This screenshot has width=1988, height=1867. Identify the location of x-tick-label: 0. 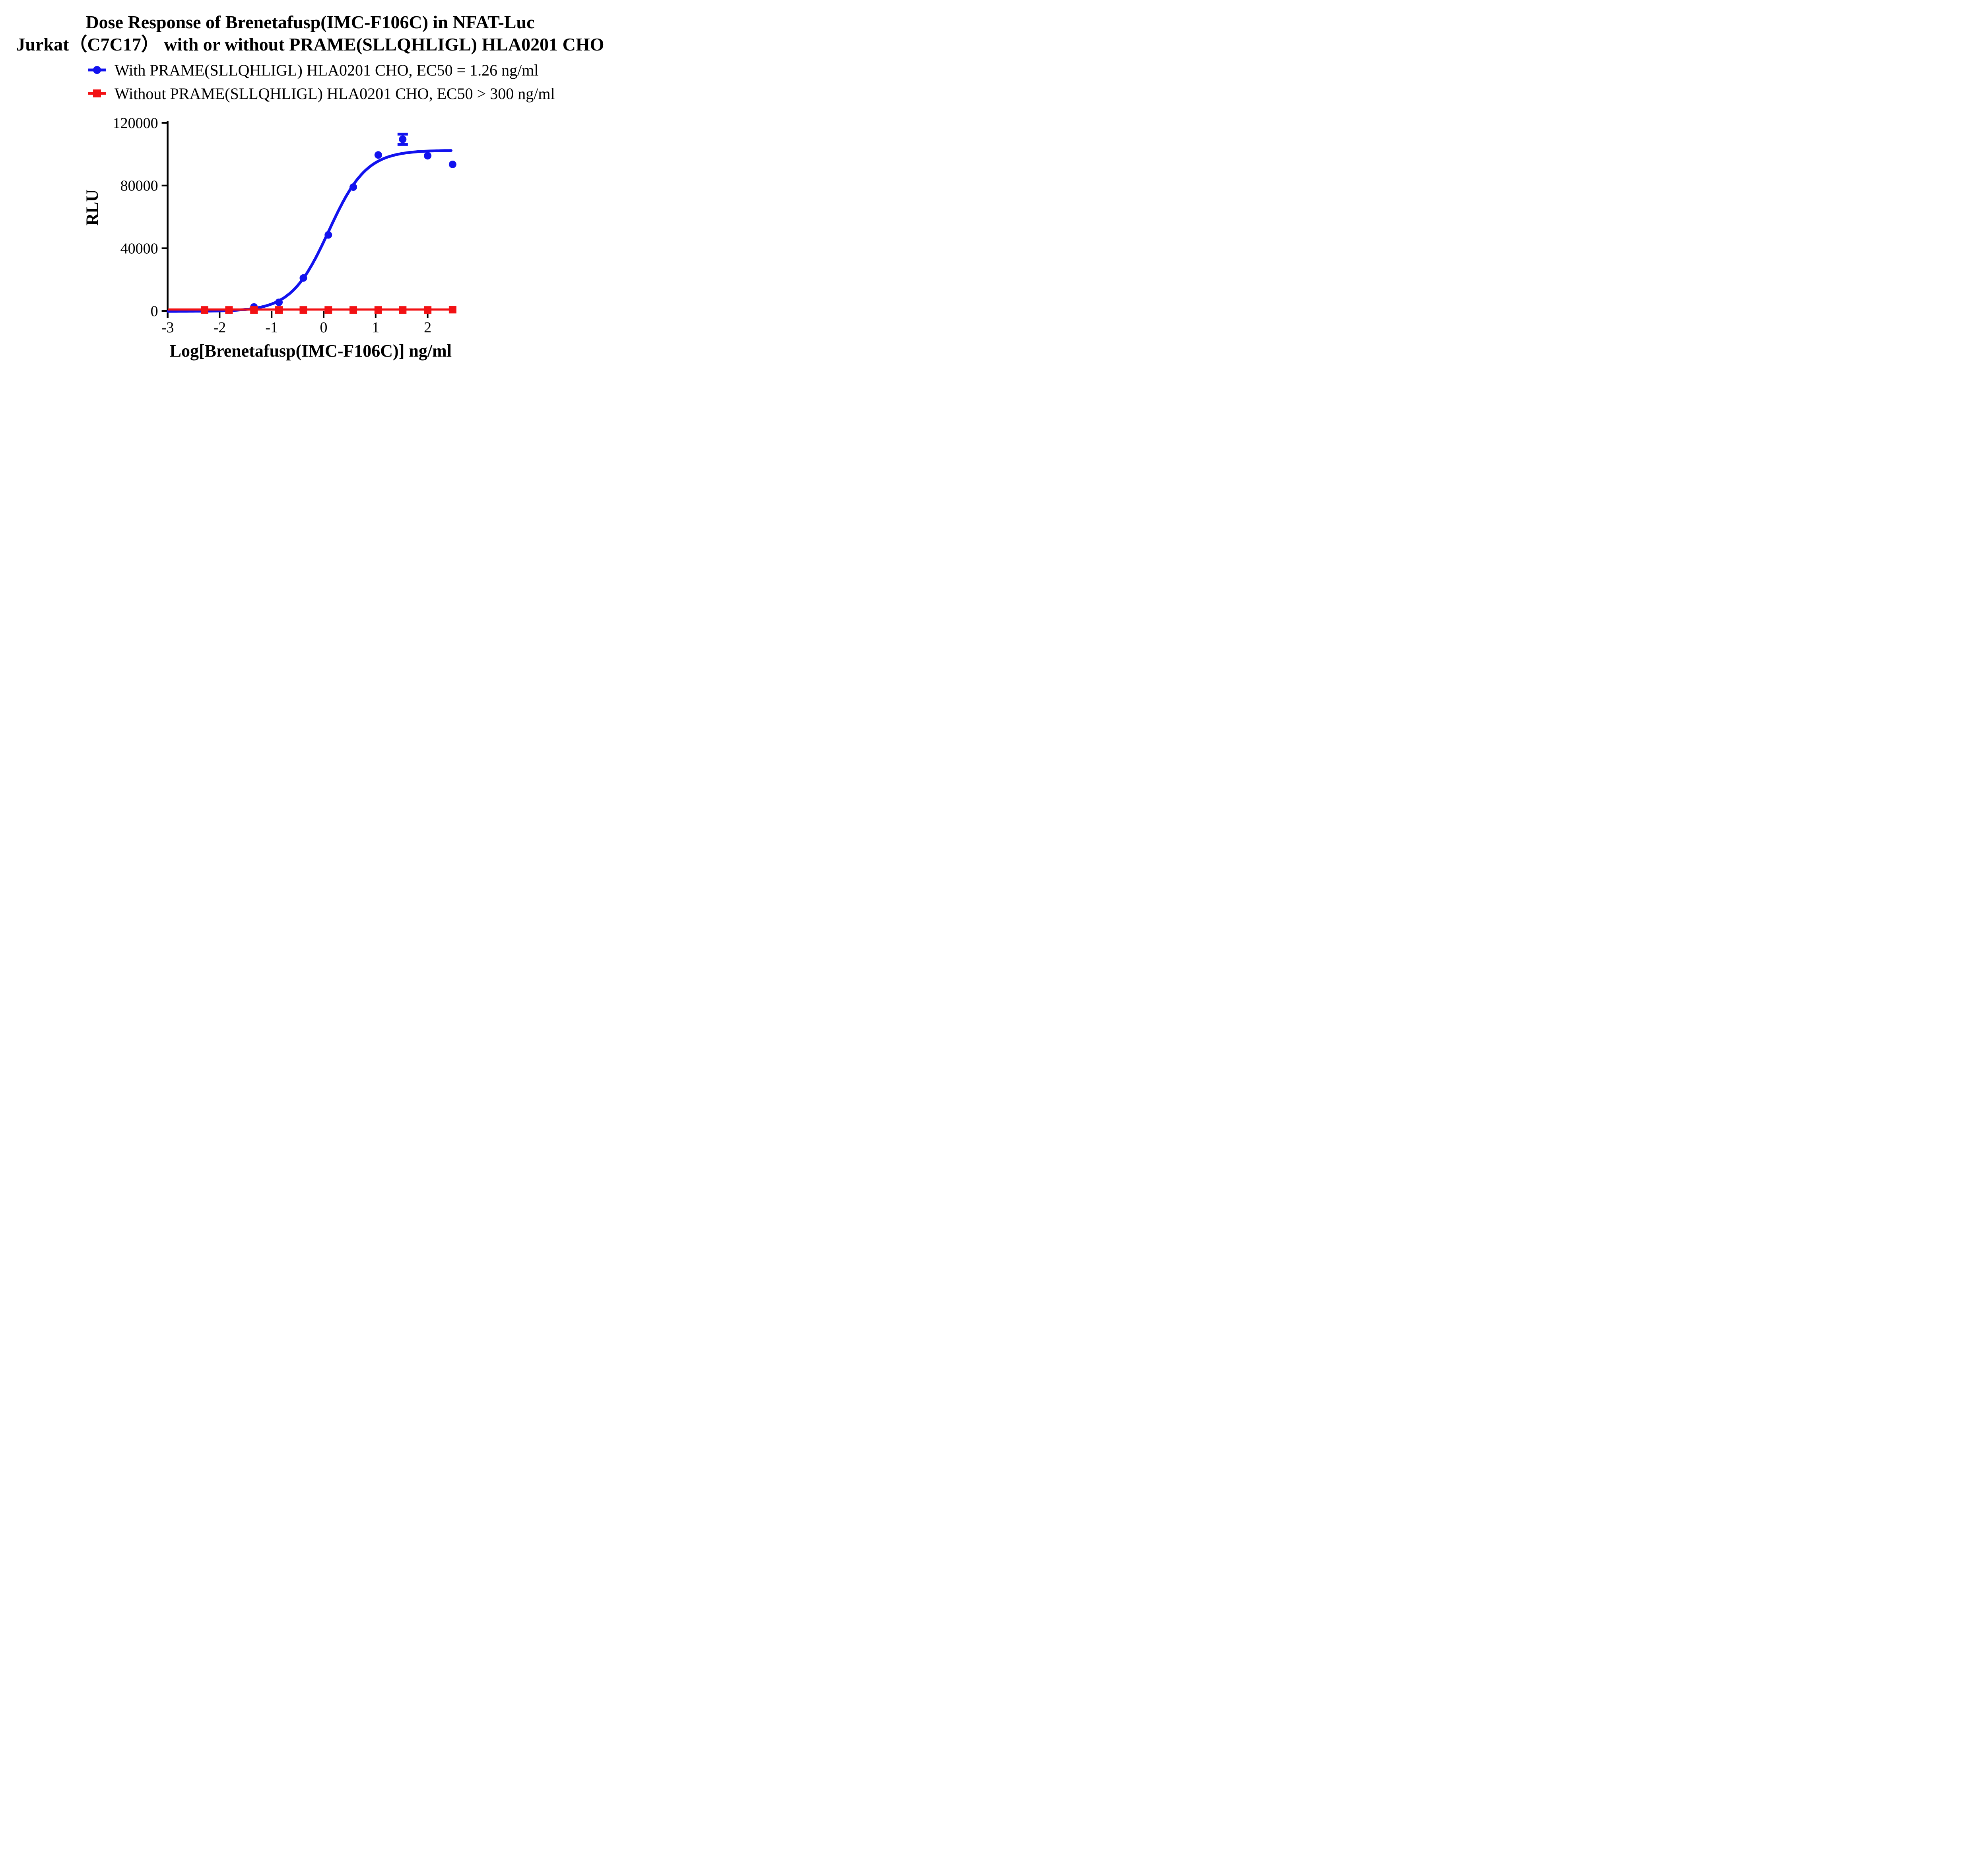
(324, 327).